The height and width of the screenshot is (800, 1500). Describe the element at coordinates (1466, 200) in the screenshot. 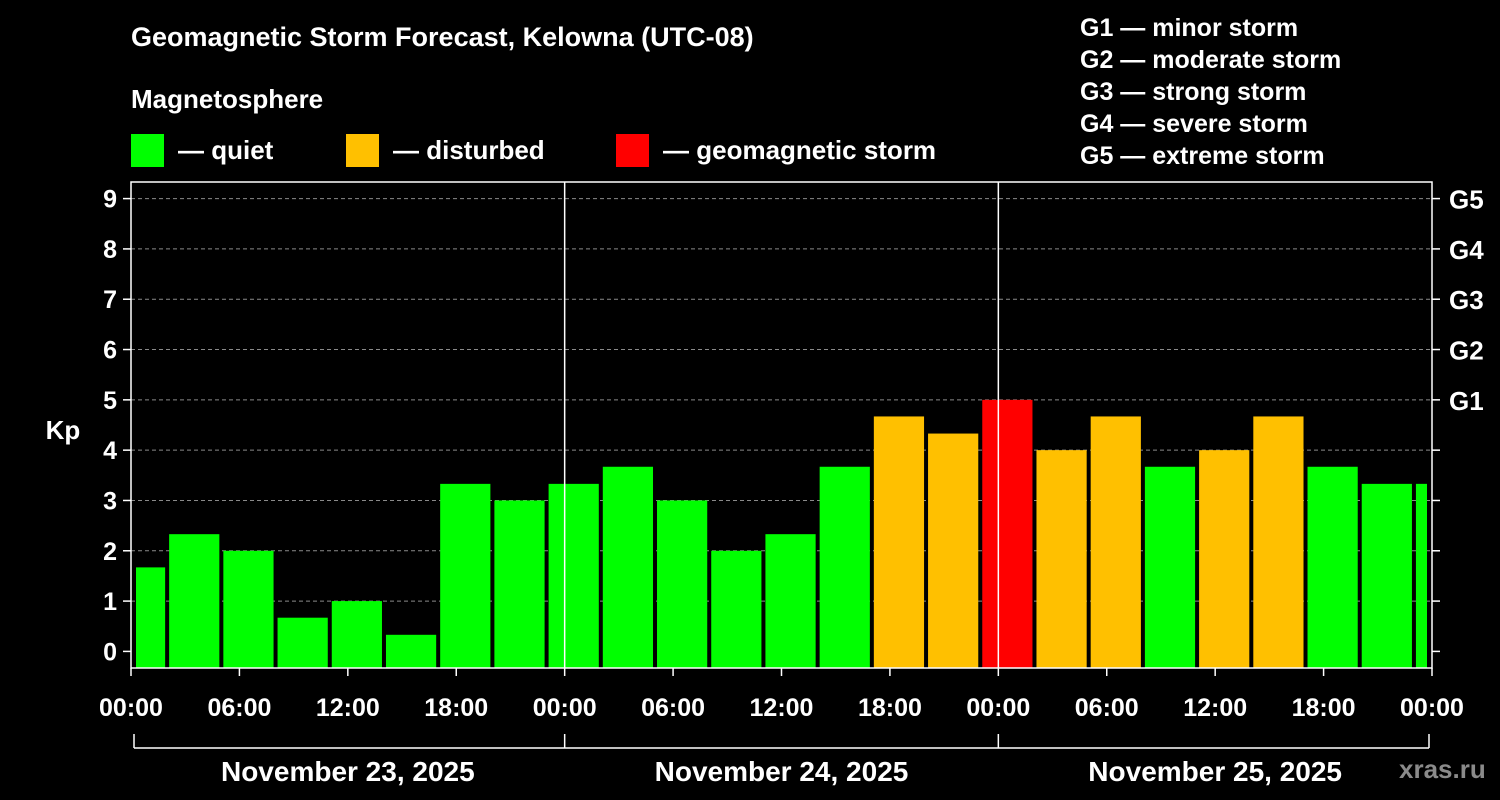

I see `right-tick-label-g5: G5` at that location.